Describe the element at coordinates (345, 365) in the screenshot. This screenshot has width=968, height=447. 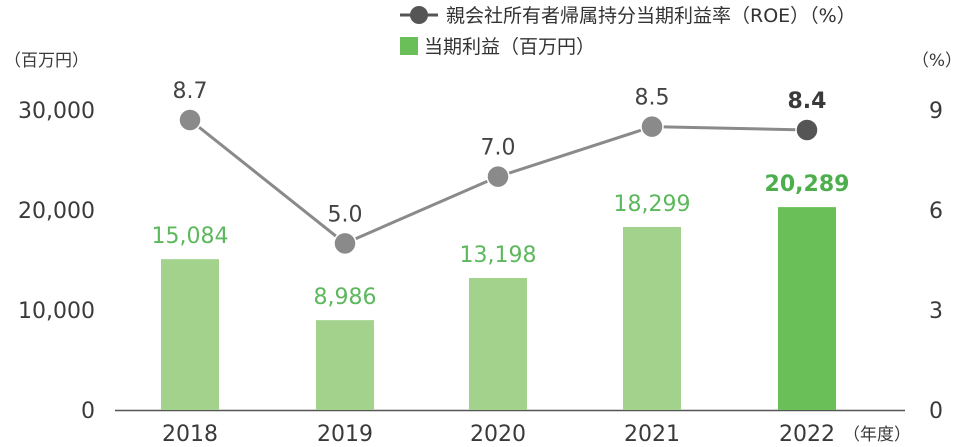
I see `bar-2019` at that location.